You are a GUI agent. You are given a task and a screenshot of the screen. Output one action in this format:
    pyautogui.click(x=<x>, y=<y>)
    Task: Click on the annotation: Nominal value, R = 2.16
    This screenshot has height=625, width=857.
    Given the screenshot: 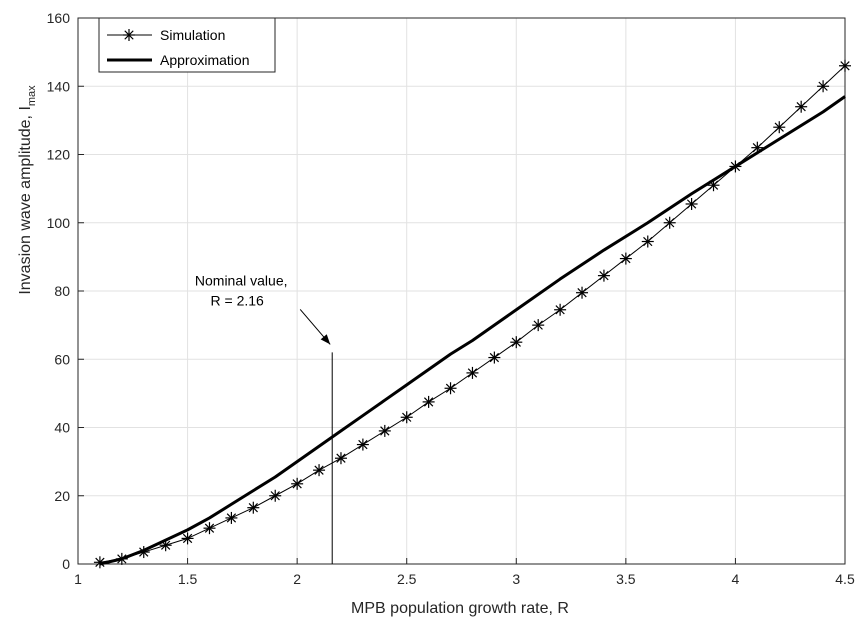 What is the action you would take?
    pyautogui.click(x=264, y=418)
    